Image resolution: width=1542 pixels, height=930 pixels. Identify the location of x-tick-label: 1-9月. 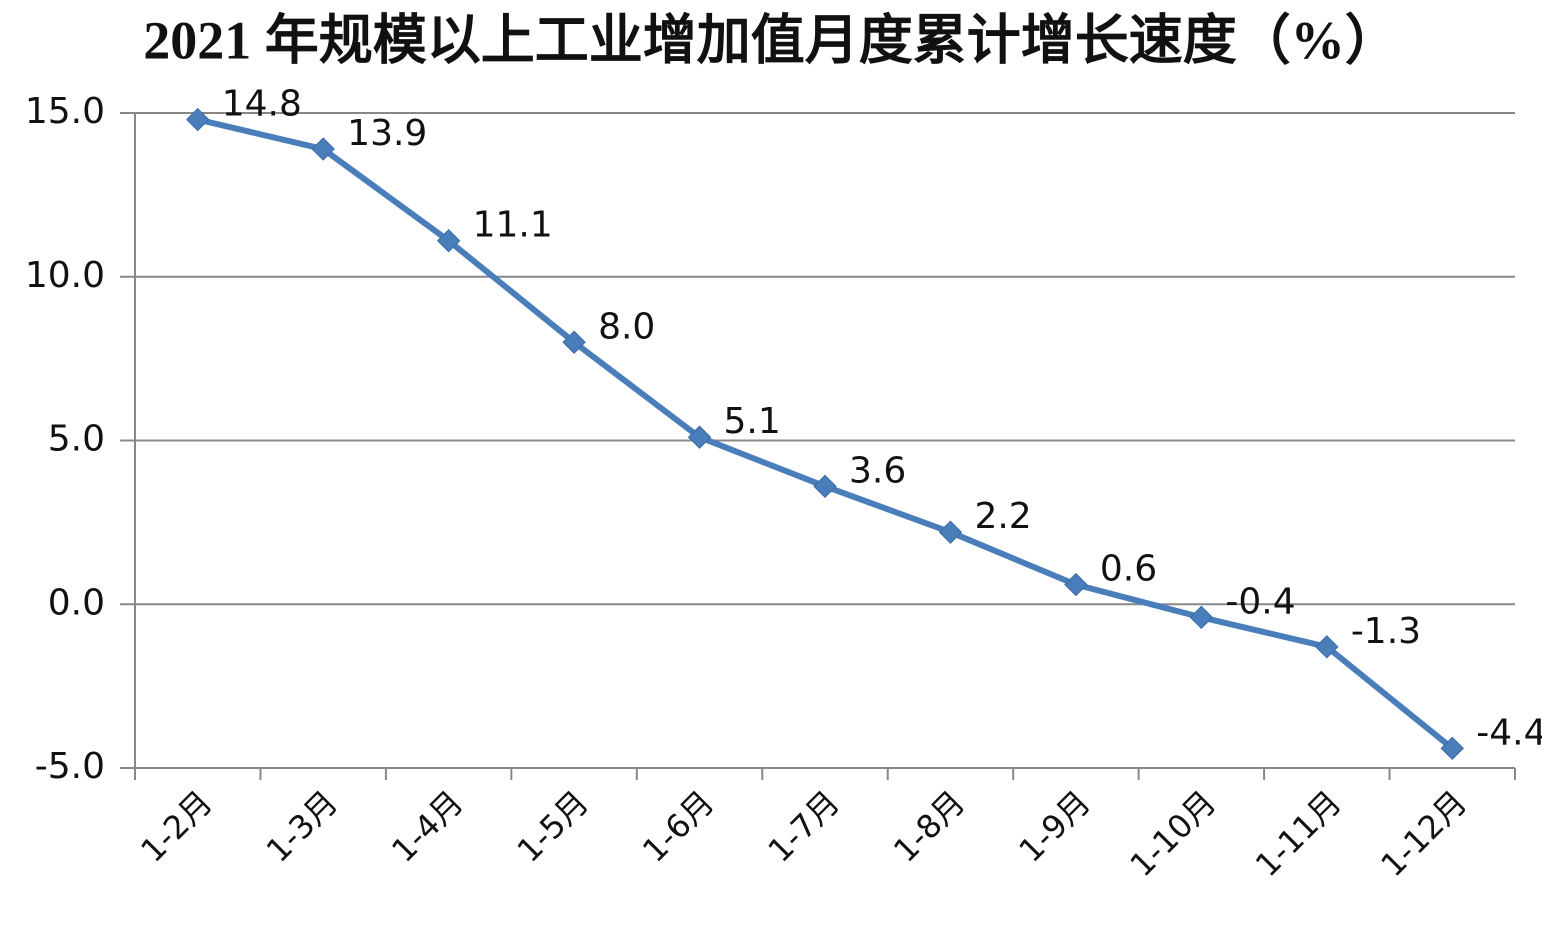
(1054, 826).